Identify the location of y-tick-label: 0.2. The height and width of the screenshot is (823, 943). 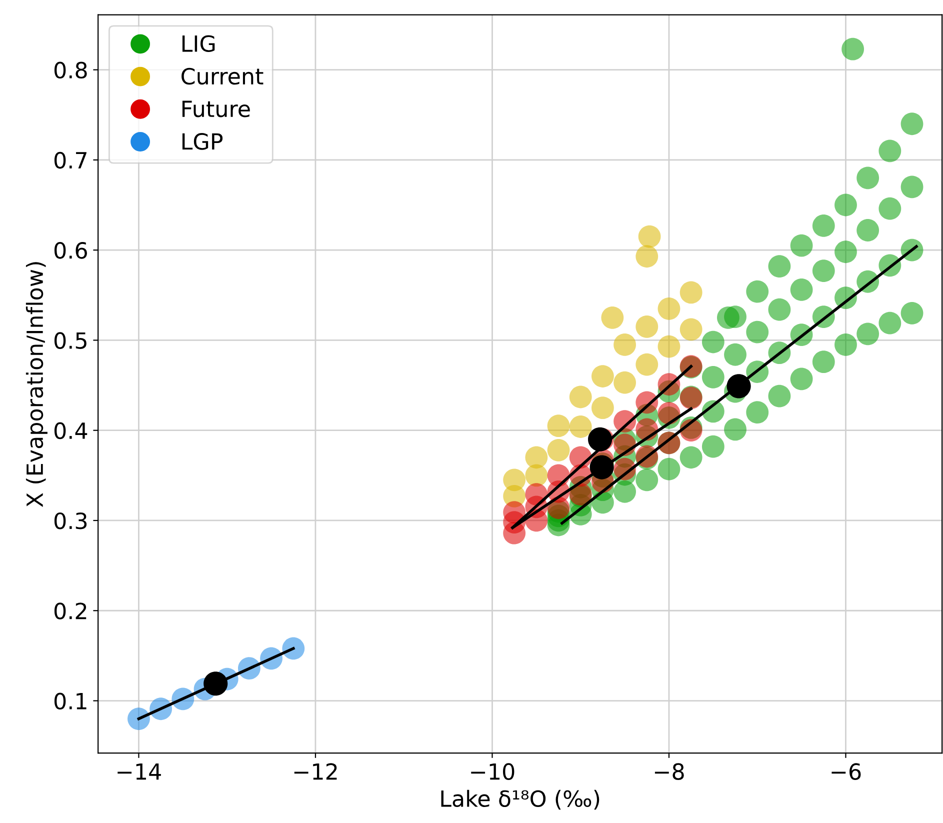
(70, 611).